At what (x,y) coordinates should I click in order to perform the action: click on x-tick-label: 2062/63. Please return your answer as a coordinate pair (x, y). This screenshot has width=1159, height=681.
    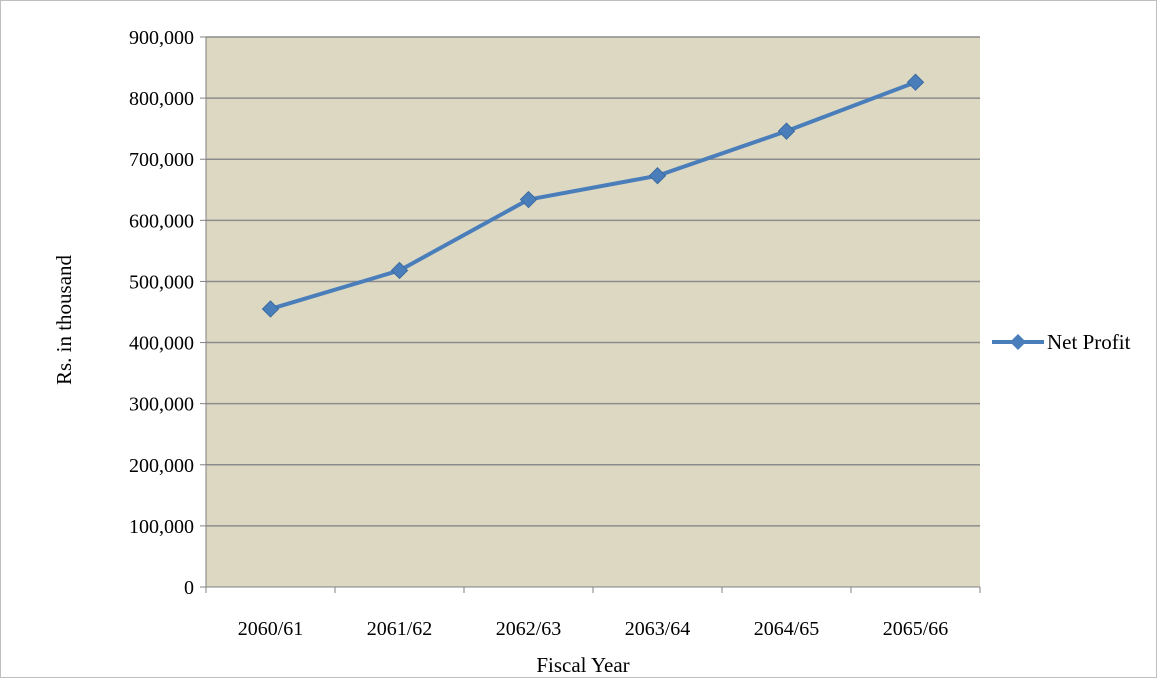
    Looking at the image, I should click on (529, 629).